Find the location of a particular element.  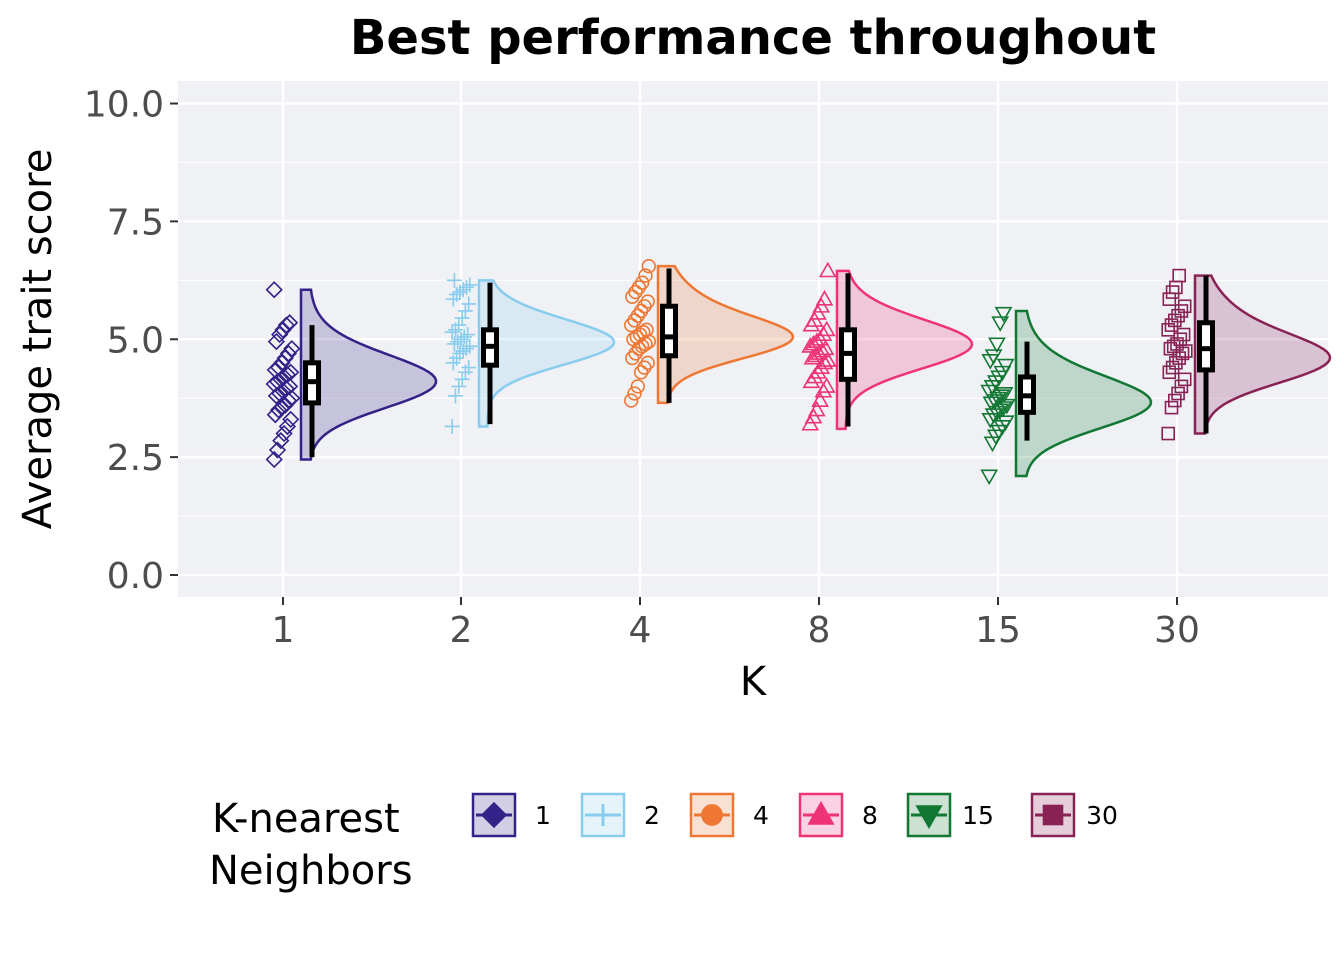

y-tick-label: 5.0 is located at coordinates (135, 340).